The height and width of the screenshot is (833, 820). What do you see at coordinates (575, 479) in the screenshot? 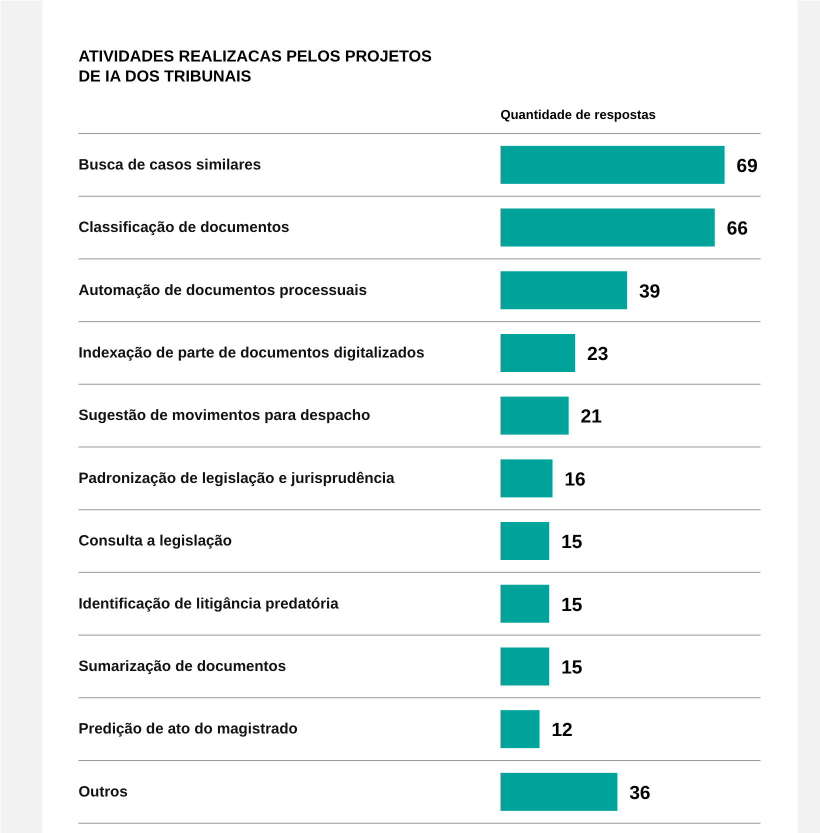
I see `data-label: 16` at bounding box center [575, 479].